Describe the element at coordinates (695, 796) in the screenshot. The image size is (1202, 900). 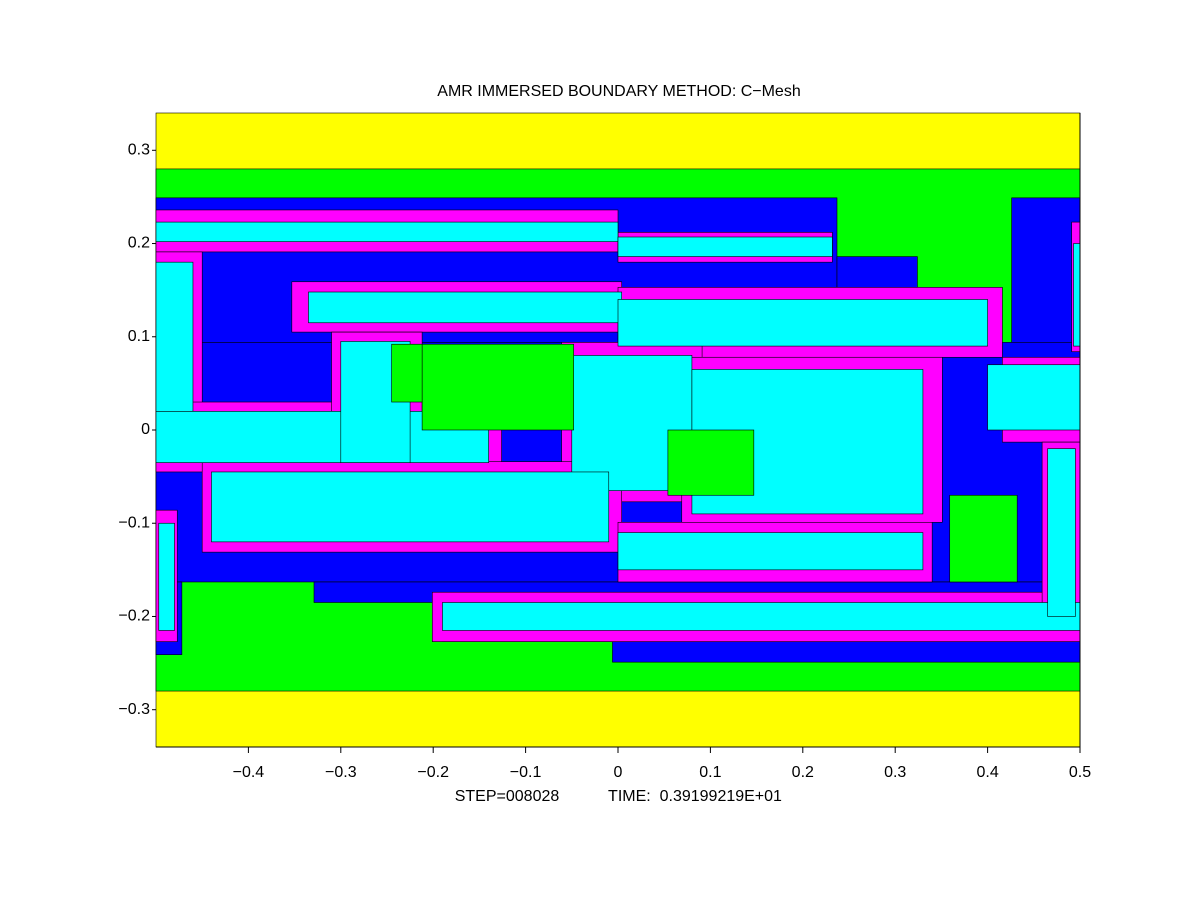
I see `time-label: TIME: 0.39199219E+01` at that location.